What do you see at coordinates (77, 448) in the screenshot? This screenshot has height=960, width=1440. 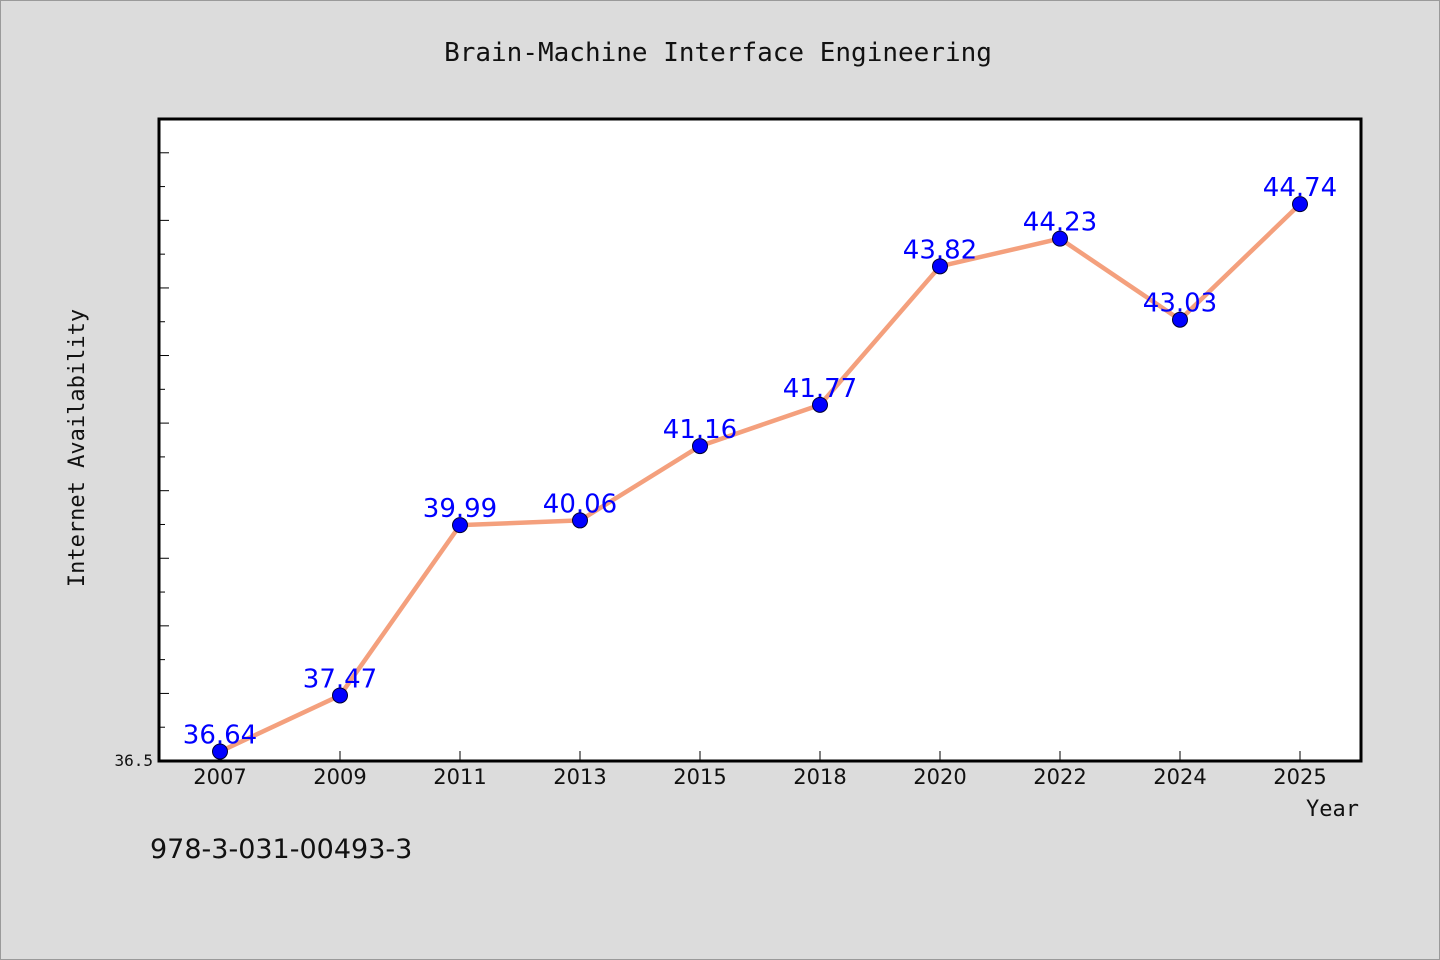 I see `y-axis-label: Internet Availability` at bounding box center [77, 448].